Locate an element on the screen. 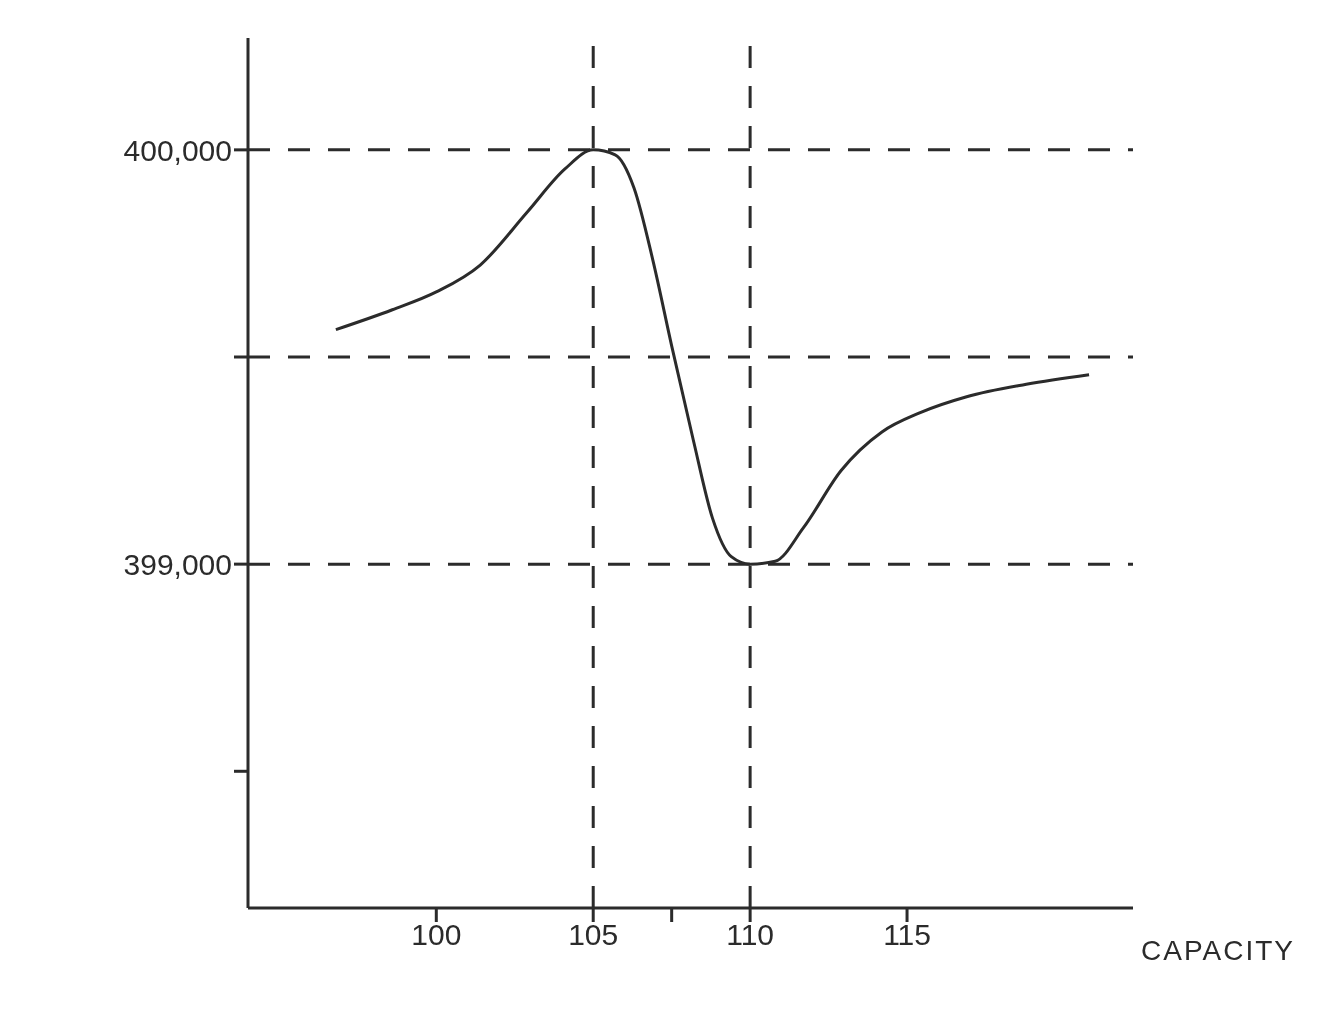  x-tick-label: 110 is located at coordinates (750, 935).